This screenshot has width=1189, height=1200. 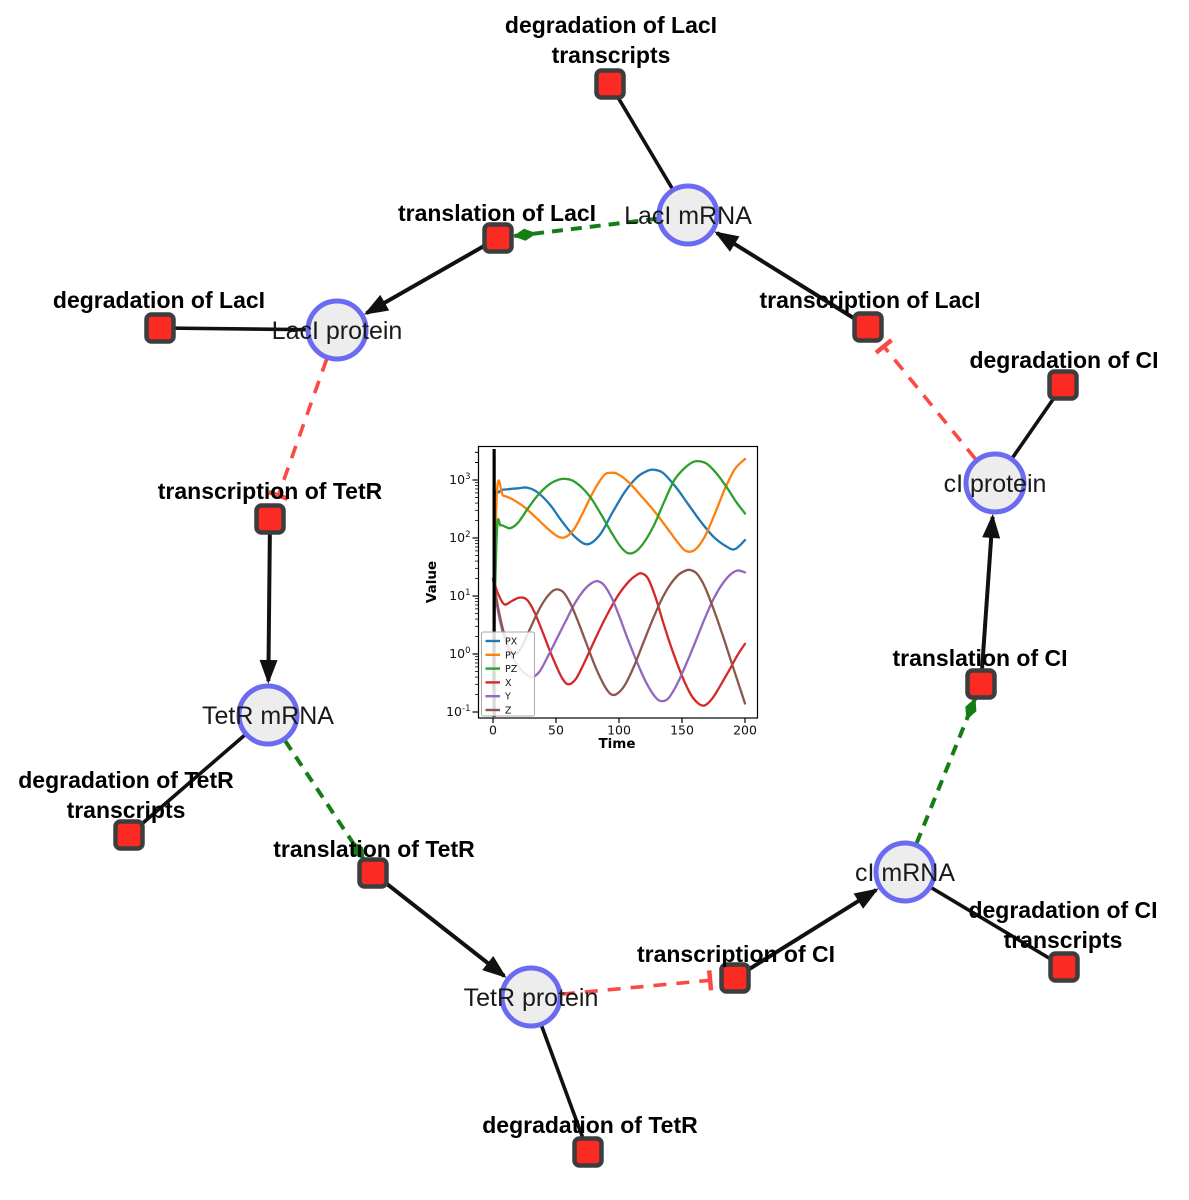 What do you see at coordinates (459, 537) in the screenshot?
I see `y-tick-label: 10²` at bounding box center [459, 537].